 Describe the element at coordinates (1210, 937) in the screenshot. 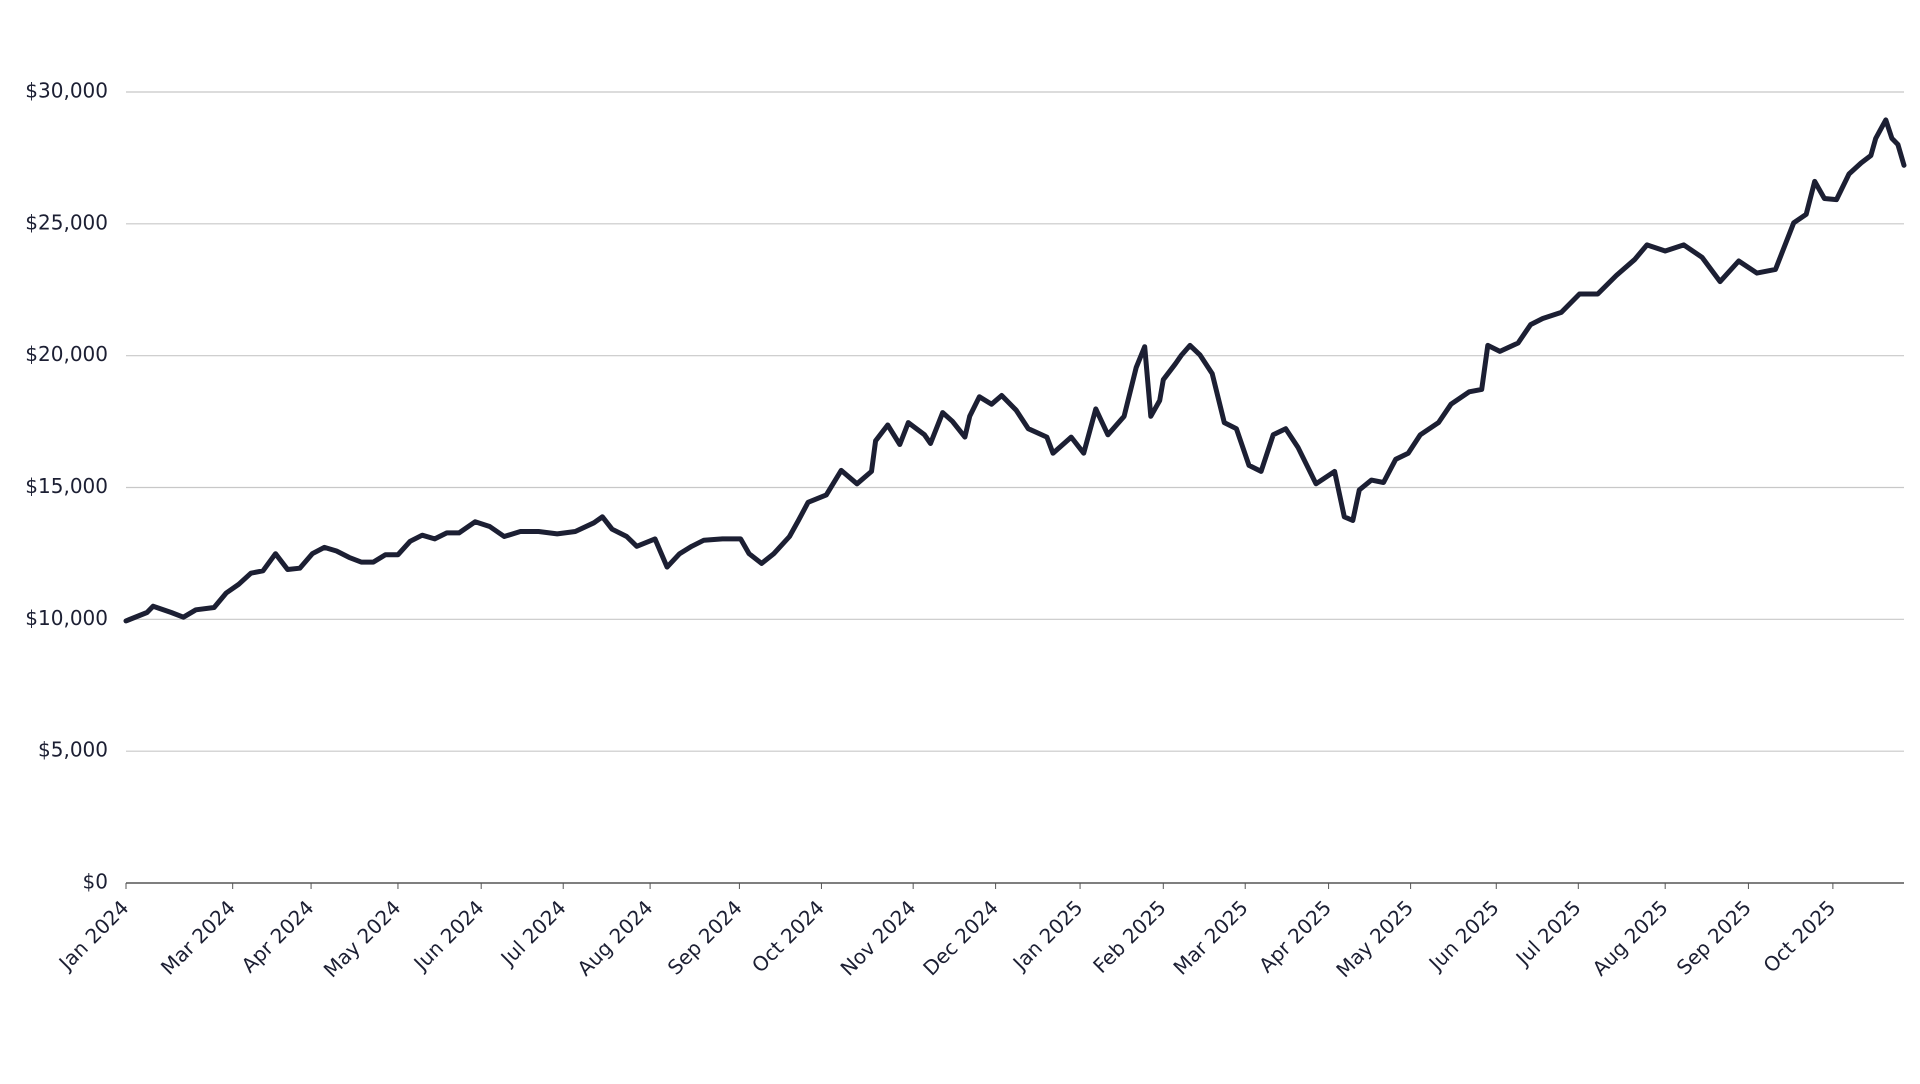

I see `x-tick-label: Mar 2025` at that location.